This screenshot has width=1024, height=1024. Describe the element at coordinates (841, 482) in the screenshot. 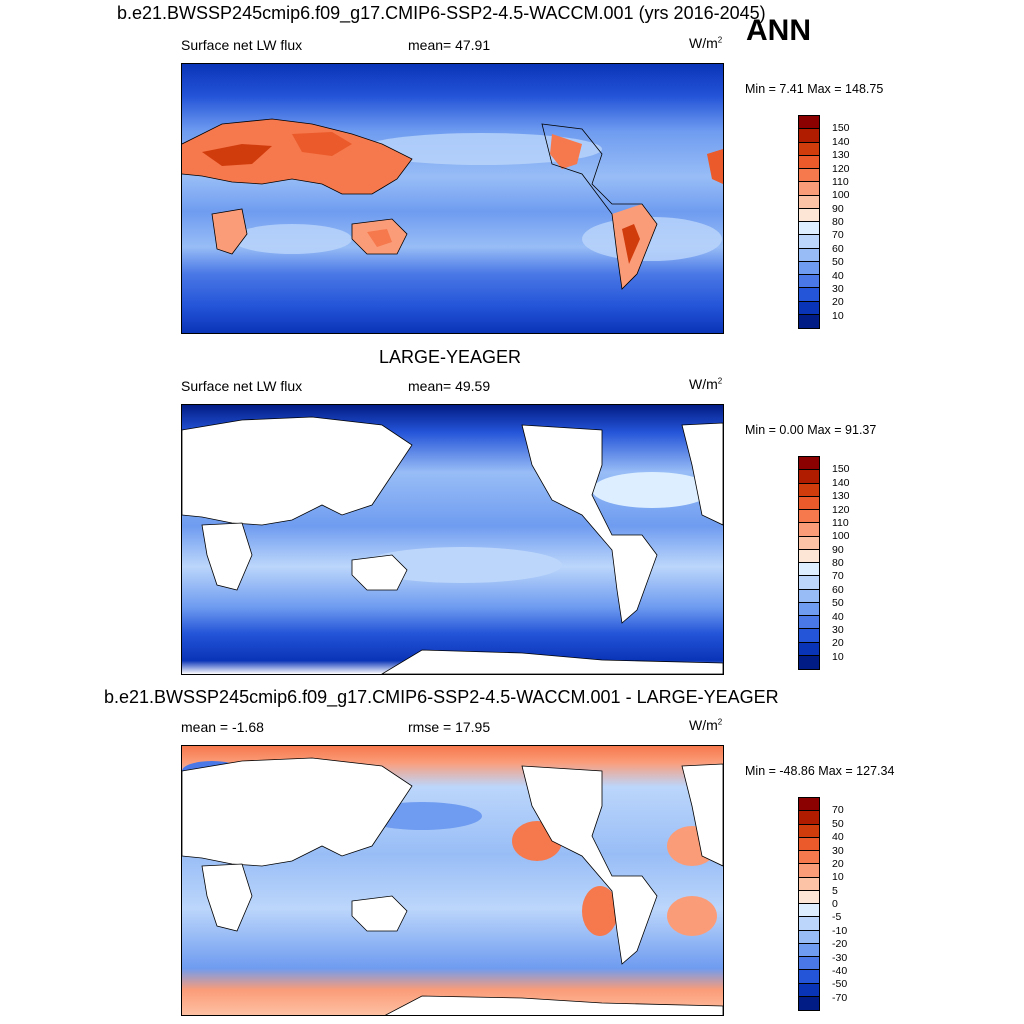

I see `colorbar-tick-label: 140` at that location.